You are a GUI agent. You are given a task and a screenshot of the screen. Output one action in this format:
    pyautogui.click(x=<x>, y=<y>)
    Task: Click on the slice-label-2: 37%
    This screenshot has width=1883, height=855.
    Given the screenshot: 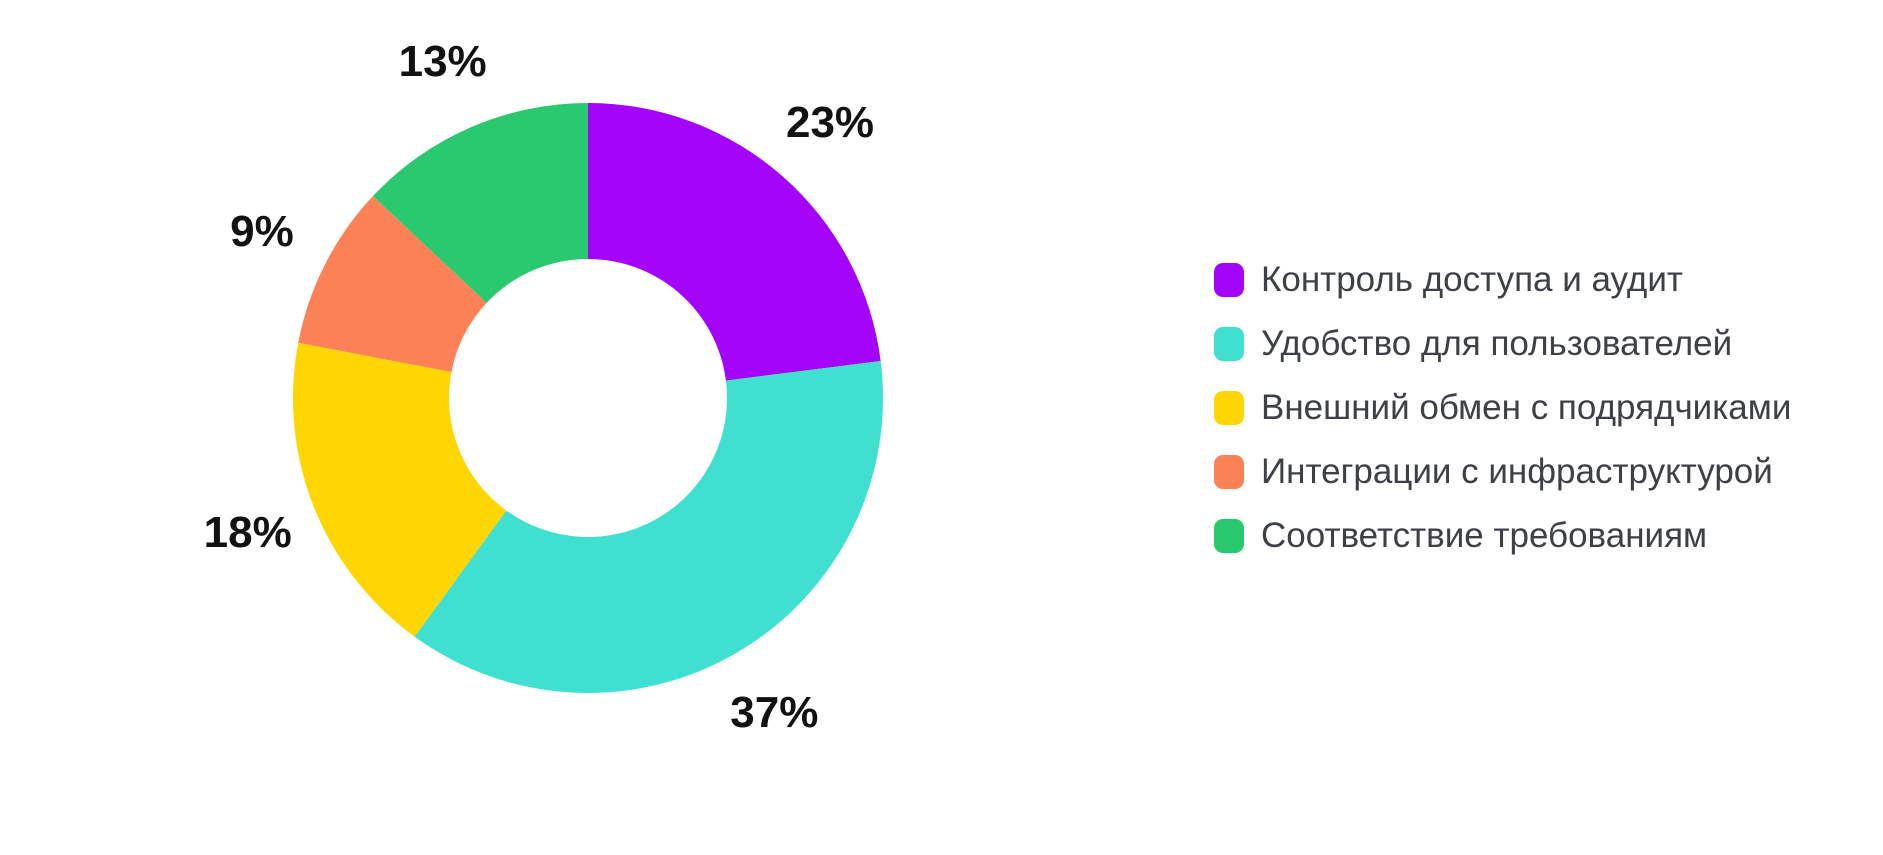 What is the action you would take?
    pyautogui.click(x=774, y=713)
    